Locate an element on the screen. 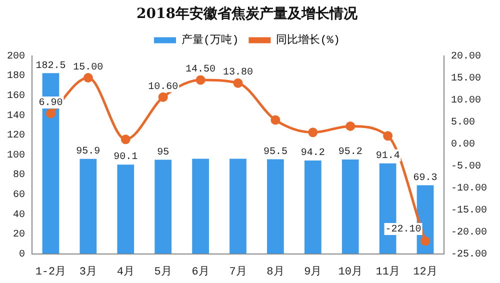 This screenshot has height=283, width=500. y-tick-label: 180 is located at coordinates (16, 76).